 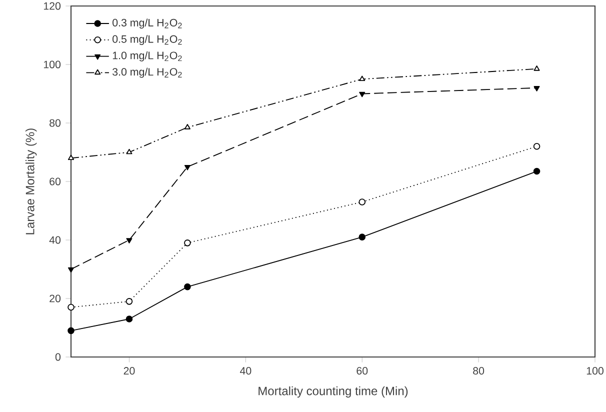 What do you see at coordinates (55, 123) in the screenshot?
I see `y-tick-label: 80` at bounding box center [55, 123].